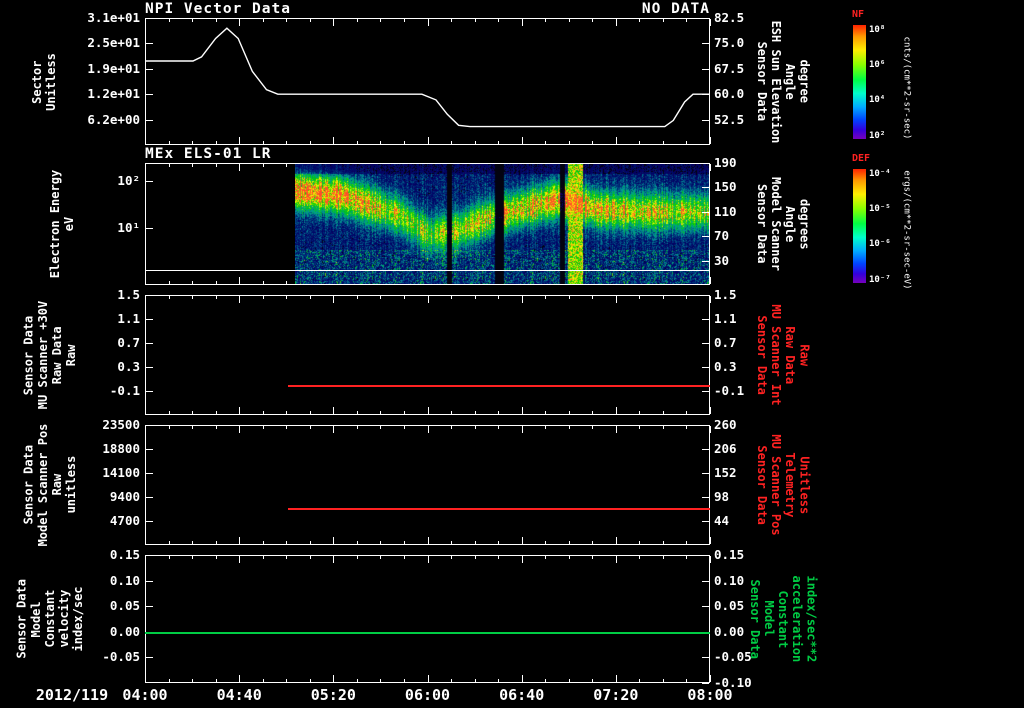 The height and width of the screenshot is (708, 1024). Describe the element at coordinates (50, 355) in the screenshot. I see `axis-label-left-mu-scanner-30v: Sensor Data MU Scanner +30V Raw Data Raw` at that location.